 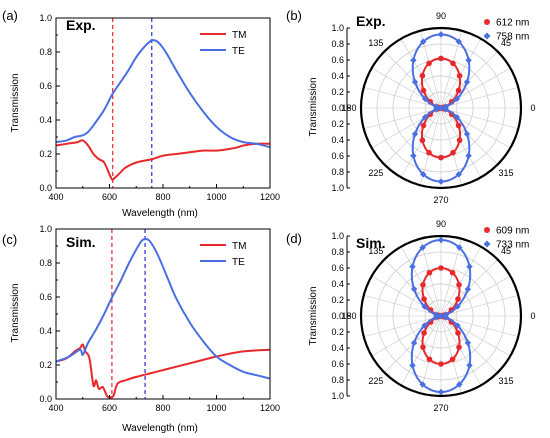 I want to click on chart-a-x-tick-label: 1000, so click(x=216, y=197).